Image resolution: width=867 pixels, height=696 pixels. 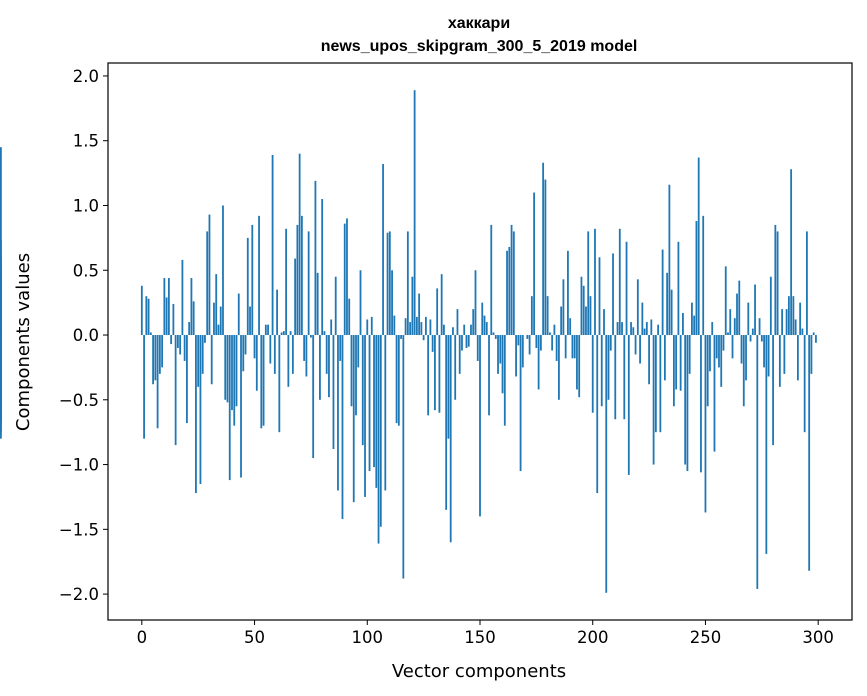 I want to click on y-tick-label: 1.0, so click(x=86, y=205).